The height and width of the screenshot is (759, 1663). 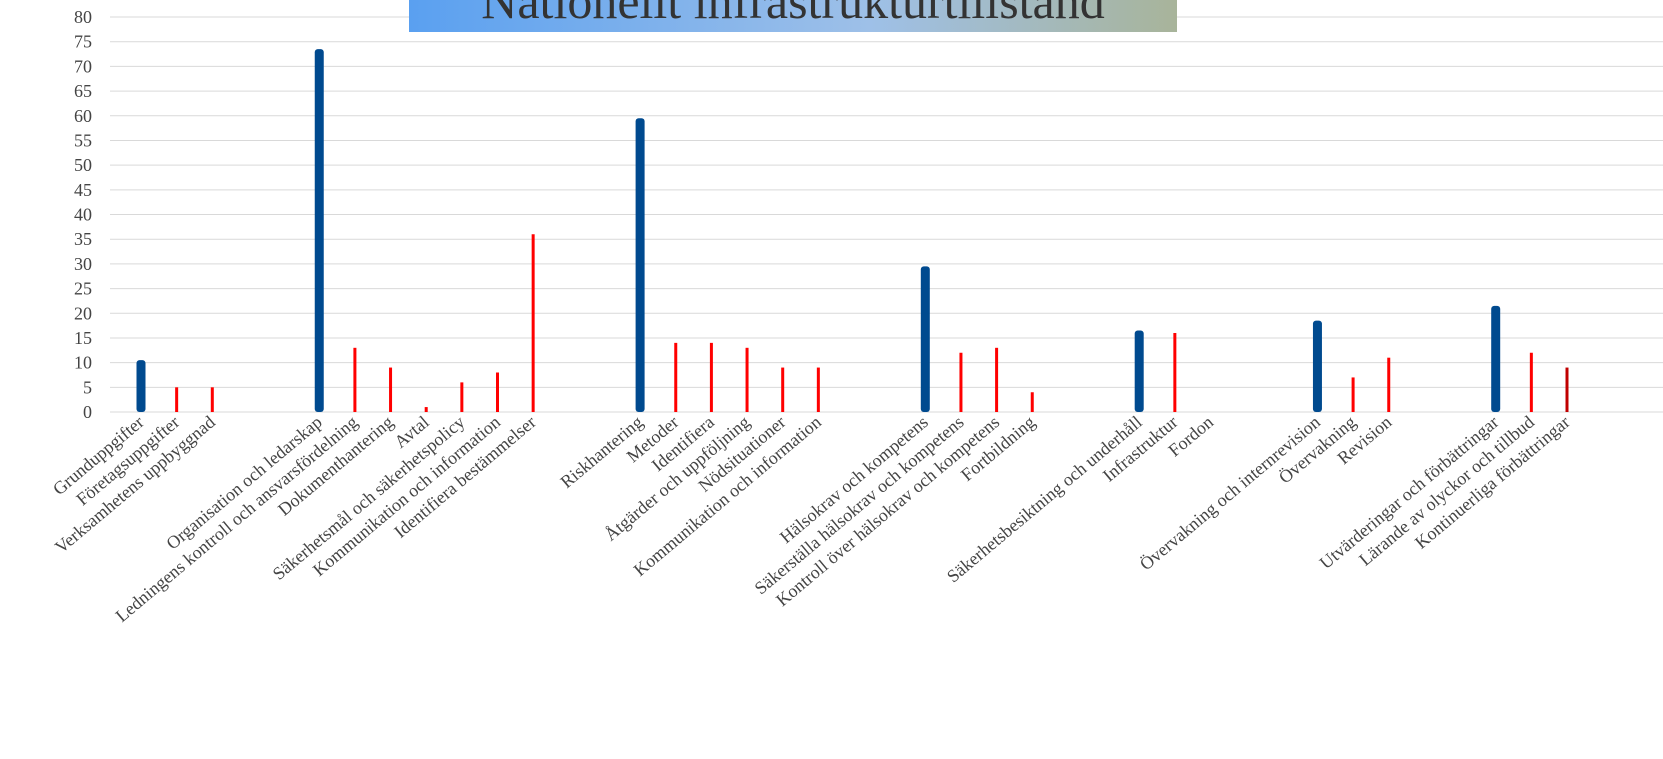 I want to click on title-background, so click(x=793, y=16).